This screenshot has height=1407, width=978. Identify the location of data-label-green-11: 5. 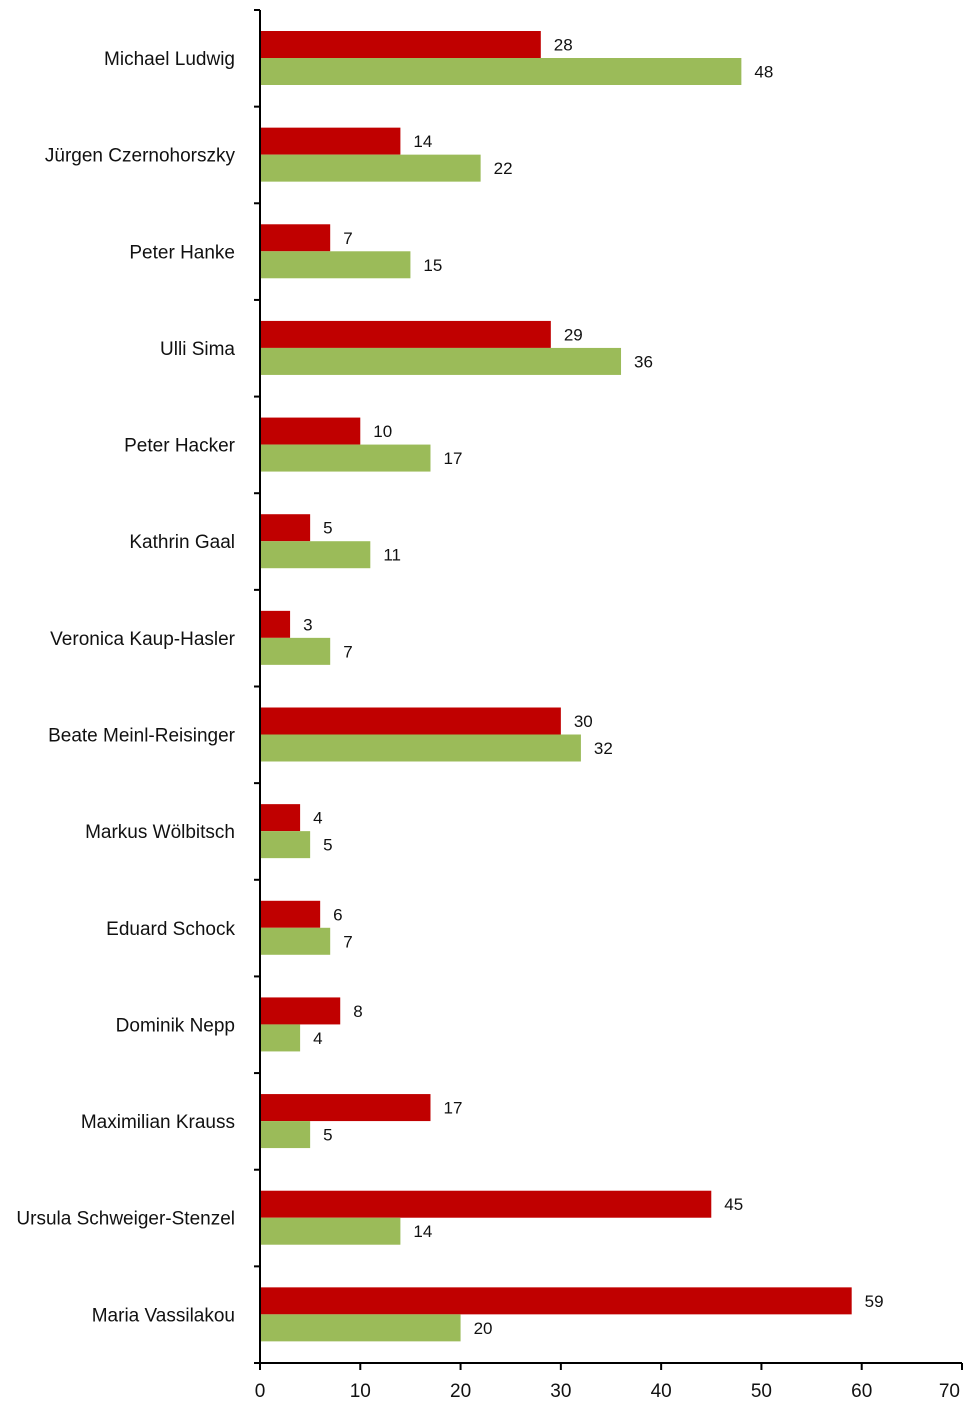
(327, 1135).